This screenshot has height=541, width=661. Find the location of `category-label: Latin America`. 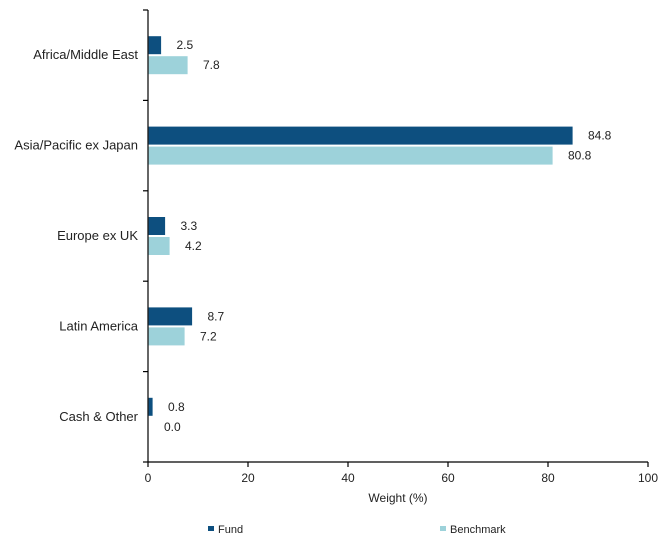

category-label: Latin America is located at coordinates (99, 325).